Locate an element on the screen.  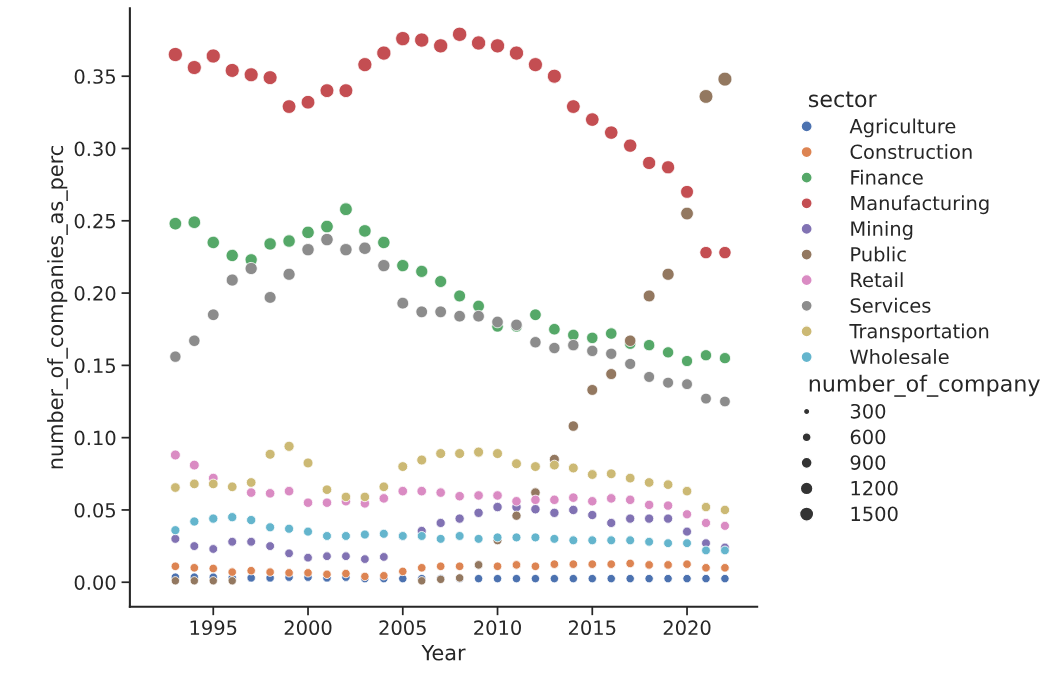
legend-label: Retail is located at coordinates (877, 280).